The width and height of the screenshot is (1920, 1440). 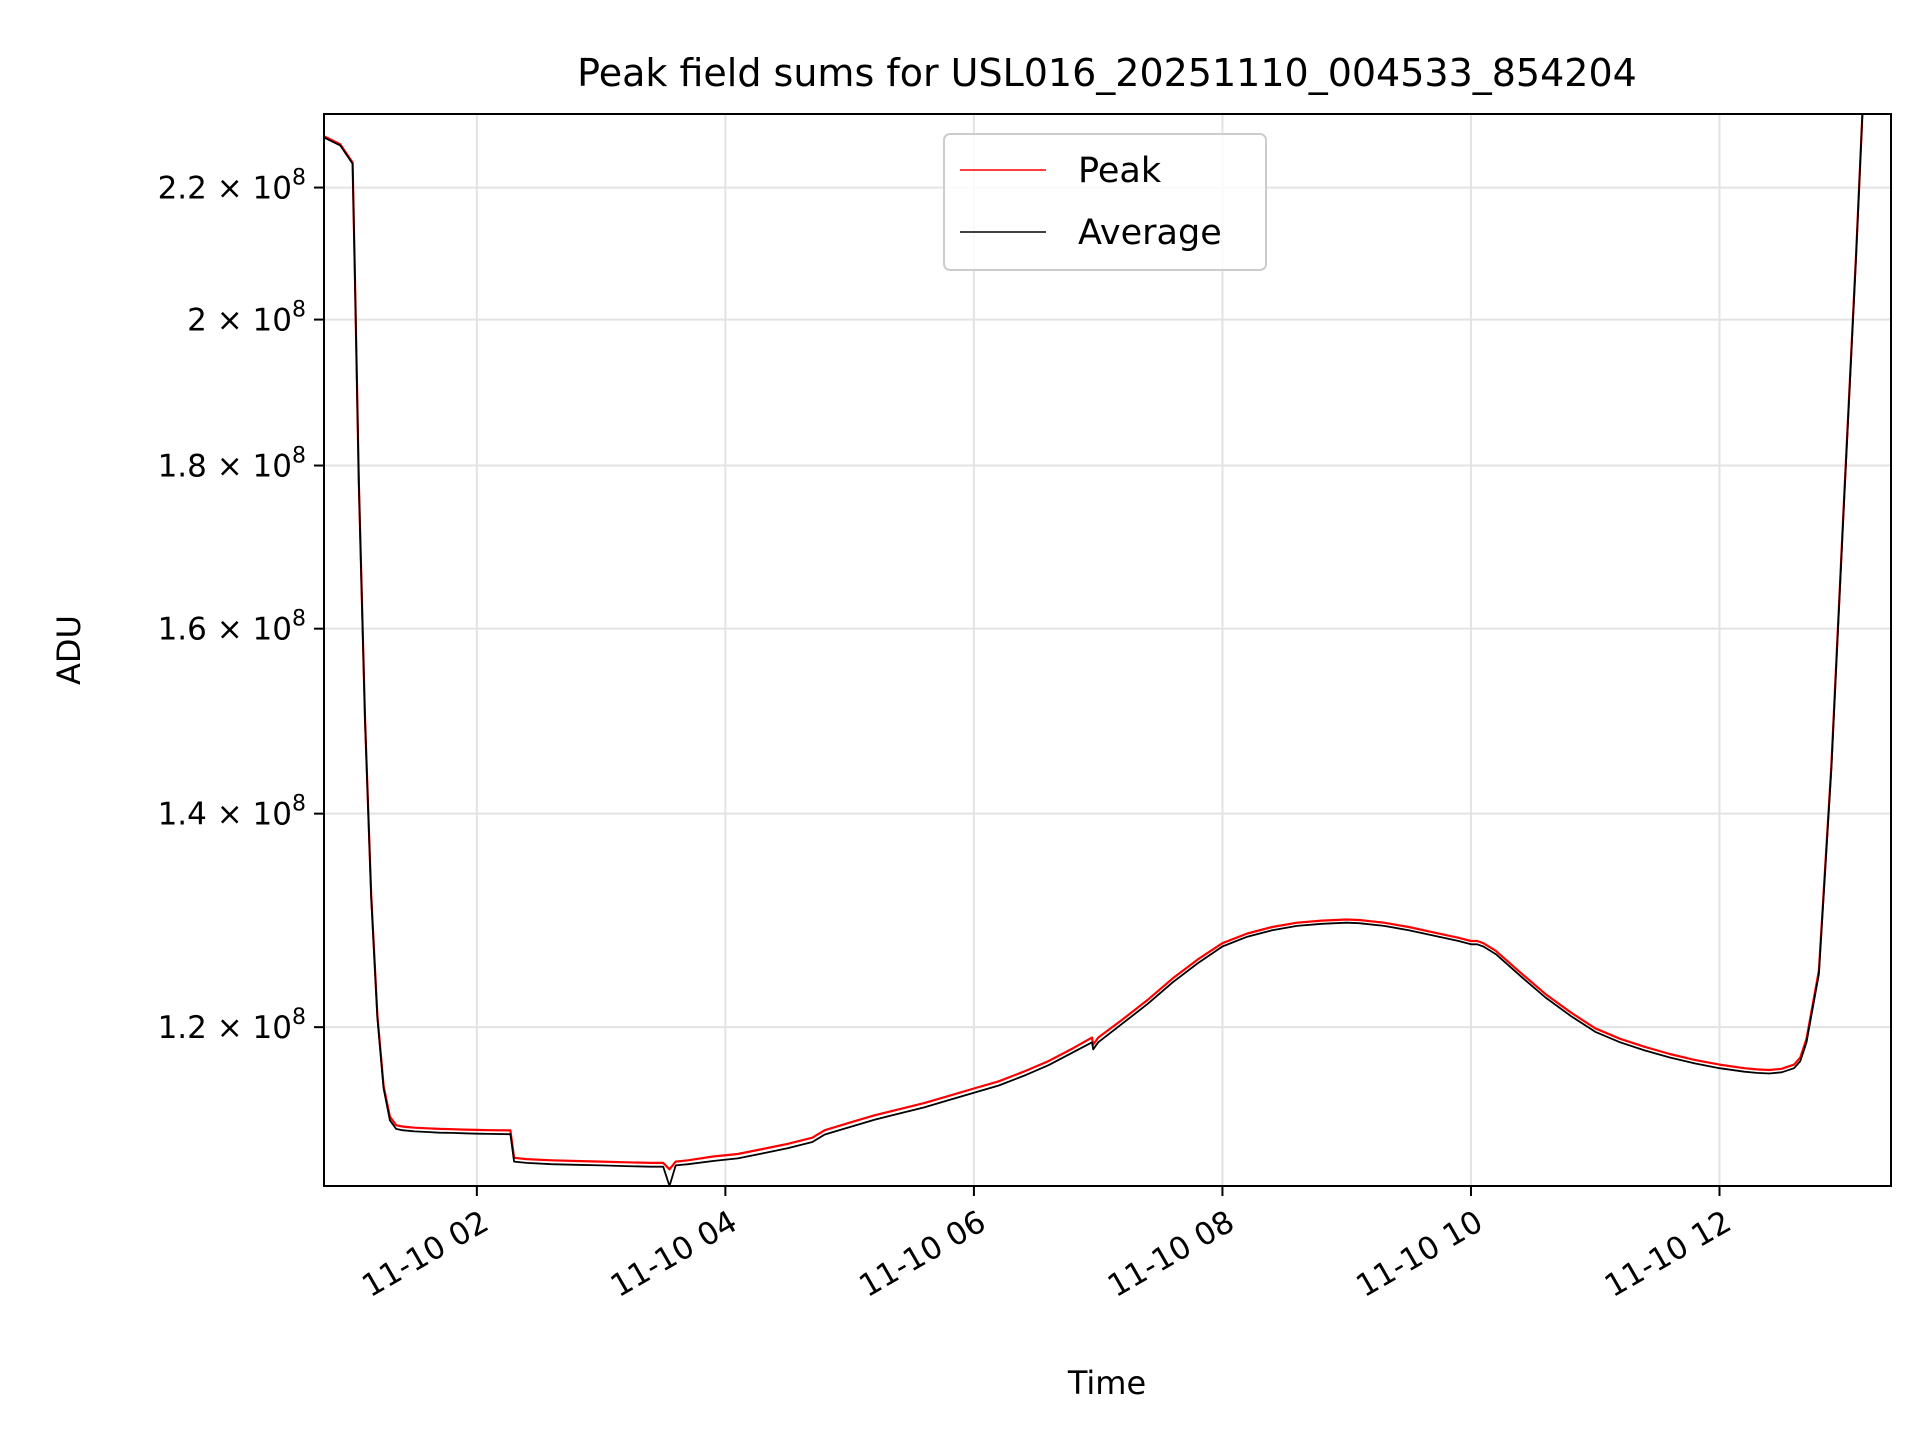 What do you see at coordinates (69, 650) in the screenshot?
I see `y-axis-label: ADU` at bounding box center [69, 650].